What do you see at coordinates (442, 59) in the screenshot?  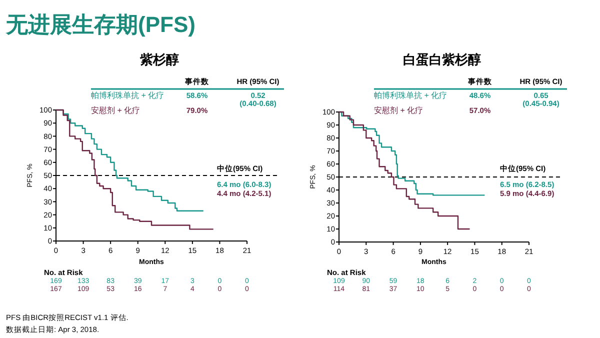 I see `chart-subtitle: 白蛋白紫杉醇` at bounding box center [442, 59].